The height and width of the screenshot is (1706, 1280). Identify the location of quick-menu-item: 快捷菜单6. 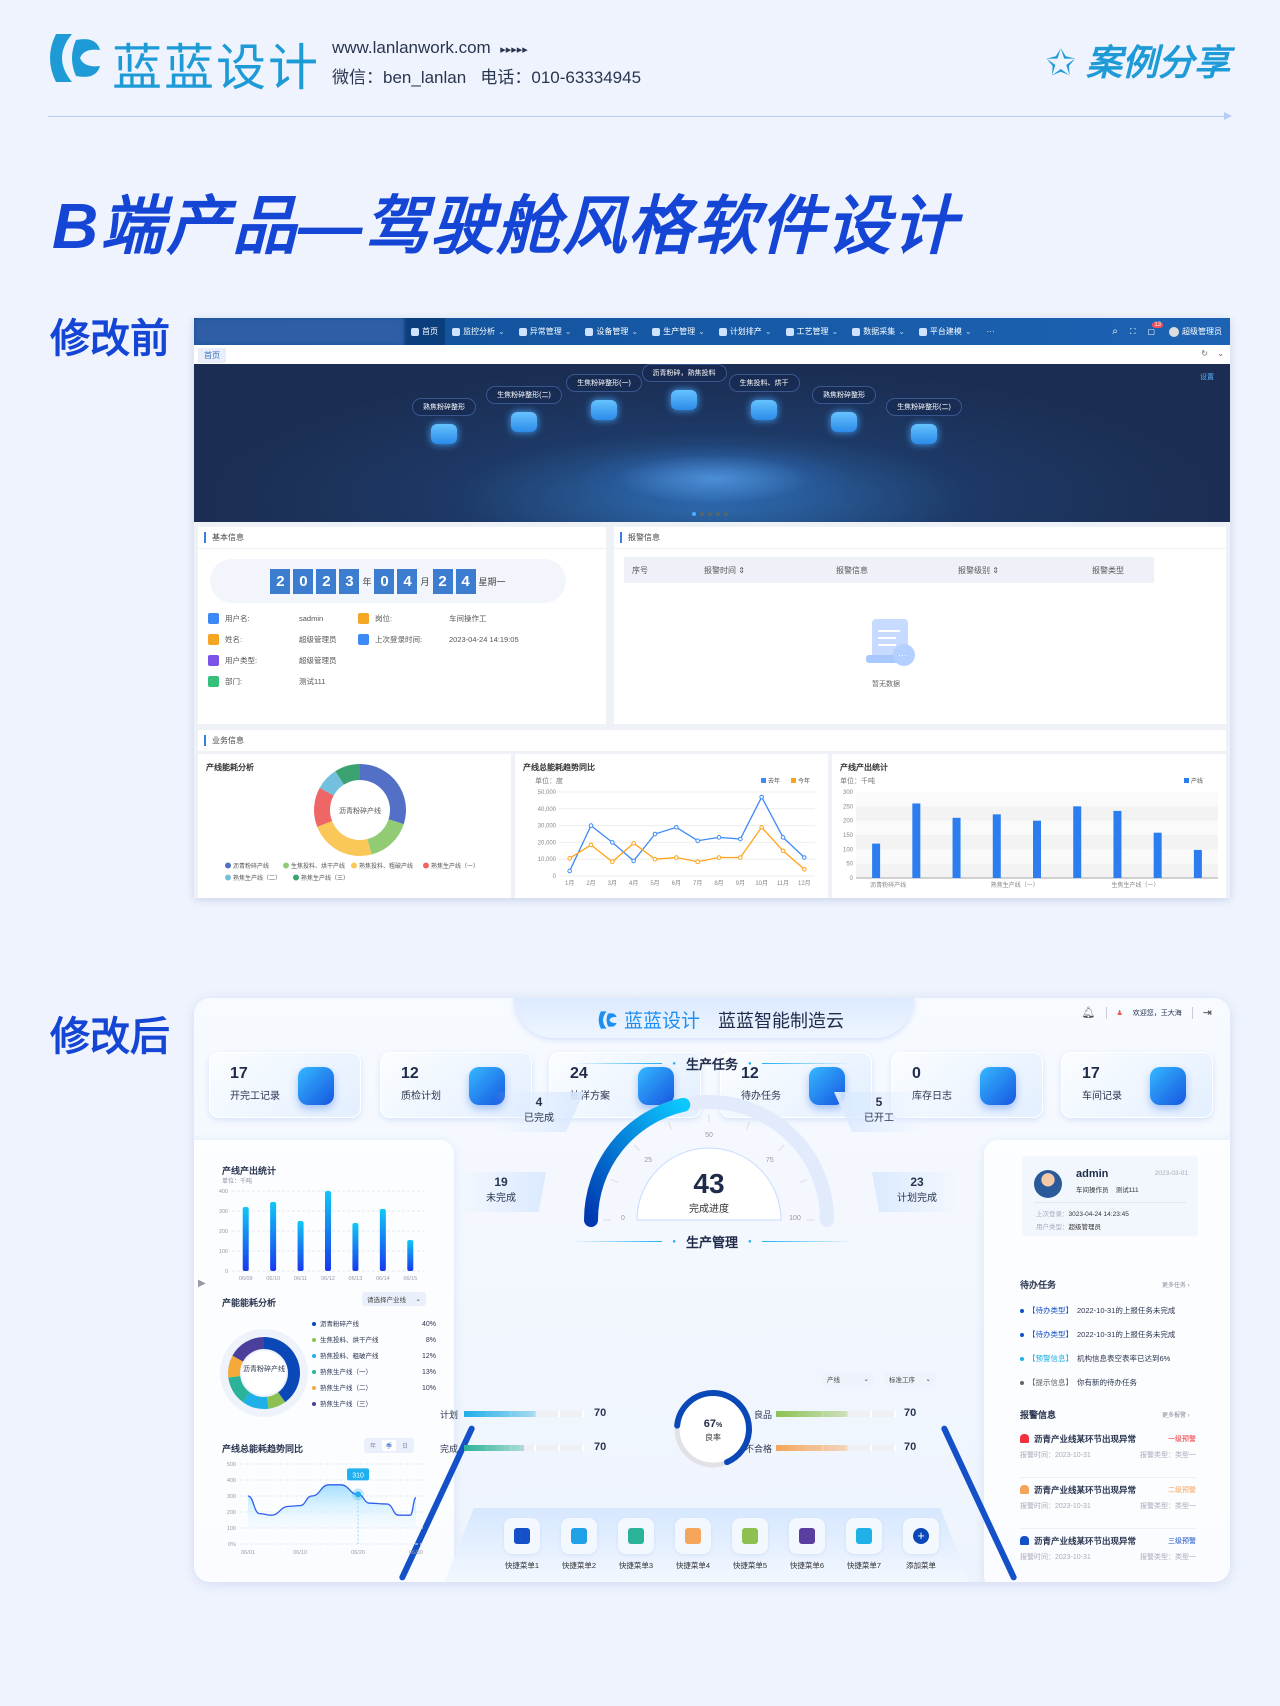
(807, 1544).